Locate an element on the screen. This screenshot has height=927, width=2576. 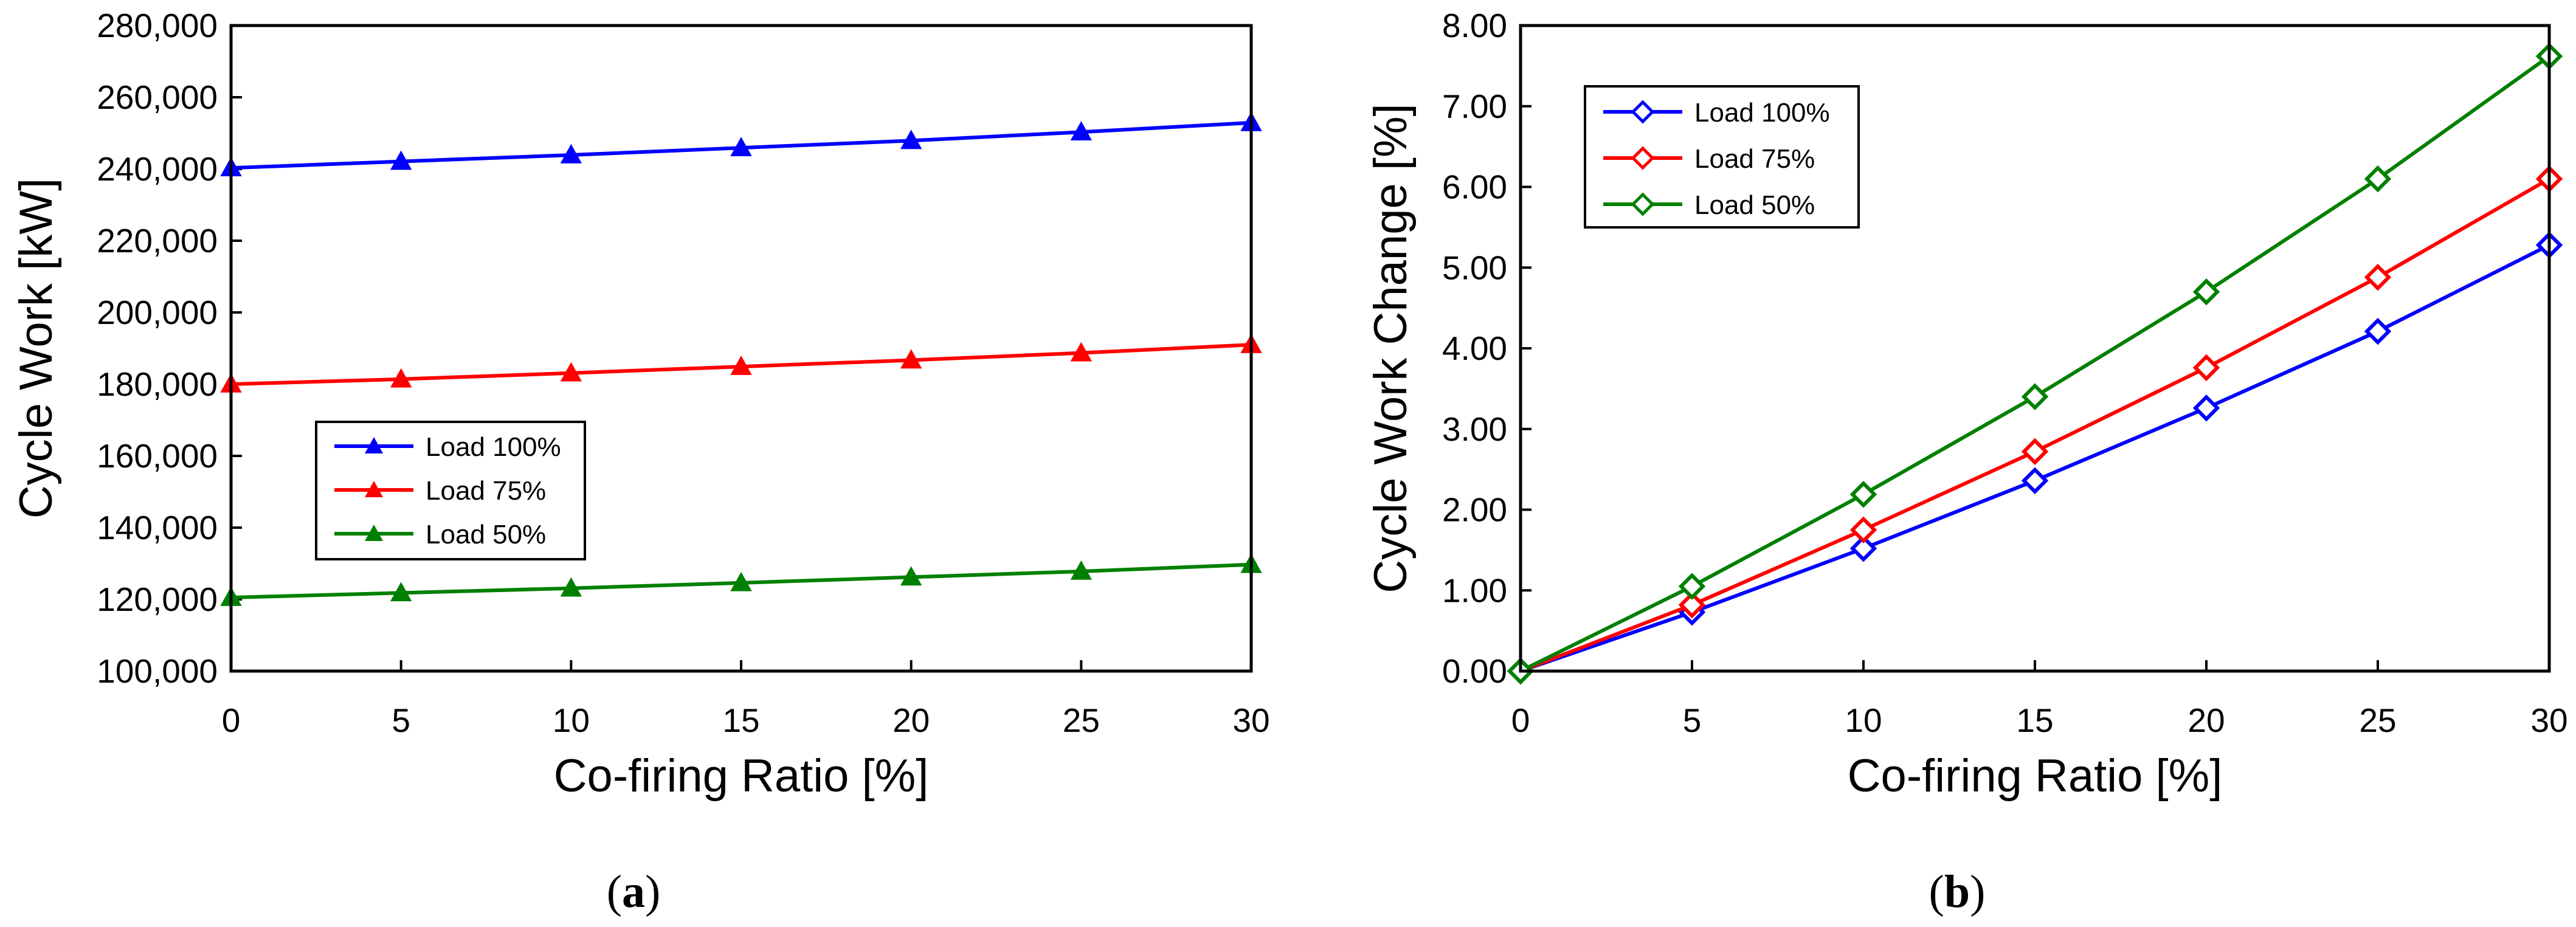
y-tick-label: 240,000 is located at coordinates (157, 169).